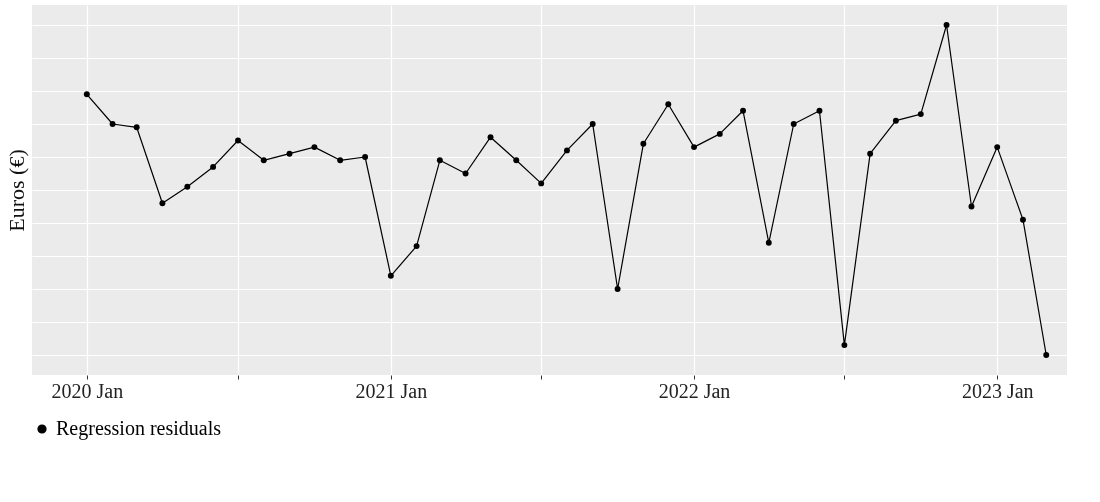 Image resolution: width=1100 pixels, height=502 pixels. I want to click on y-axis-title: Euros (€), so click(16, 190).